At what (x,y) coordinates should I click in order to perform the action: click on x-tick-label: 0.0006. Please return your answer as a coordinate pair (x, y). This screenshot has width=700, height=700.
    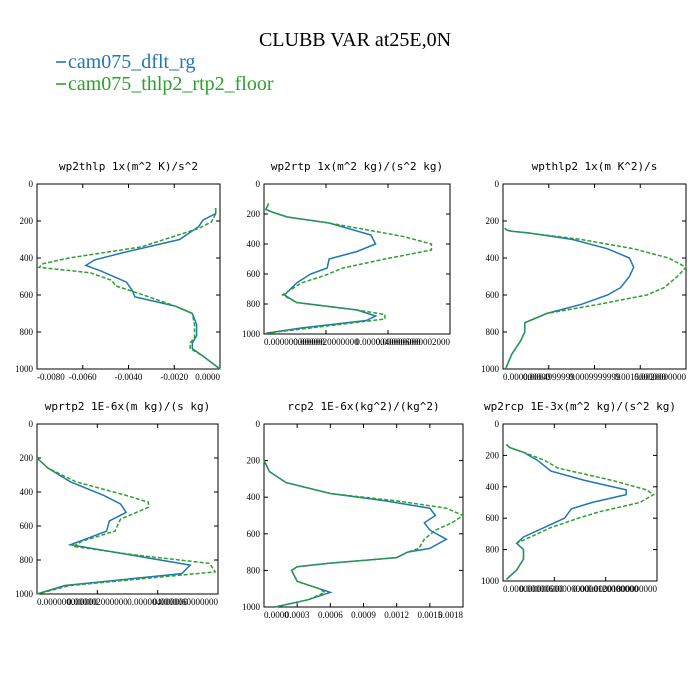
    Looking at the image, I should click on (330, 615).